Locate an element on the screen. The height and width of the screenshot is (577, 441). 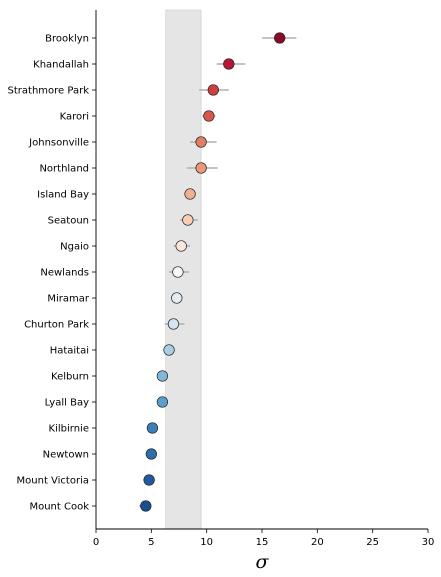
y-tick-label: Kelburn is located at coordinates (70, 377).